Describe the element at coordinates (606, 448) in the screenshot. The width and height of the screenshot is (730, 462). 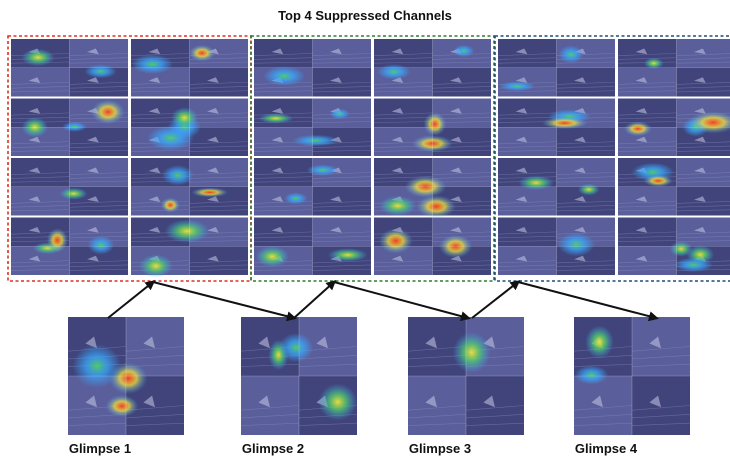
I see `glimpse-4-label: Glimpse 4` at that location.